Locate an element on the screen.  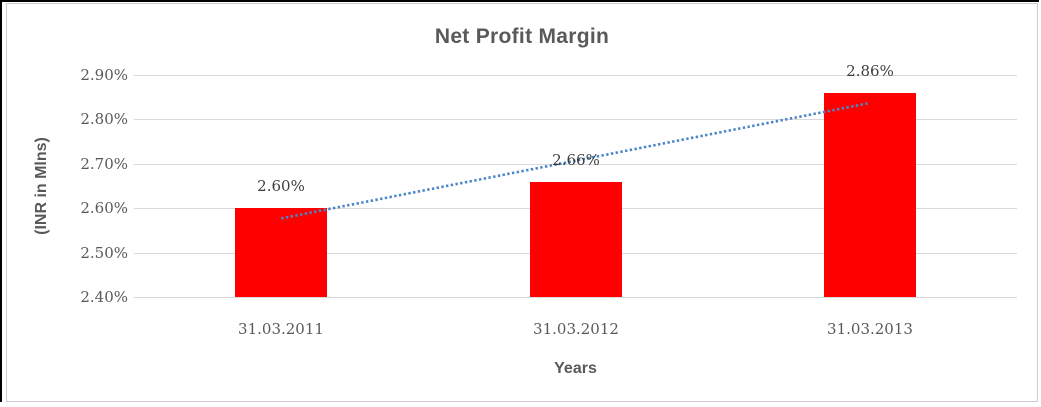
y-axis-title: (INR in Mlns) is located at coordinates (41, 186).